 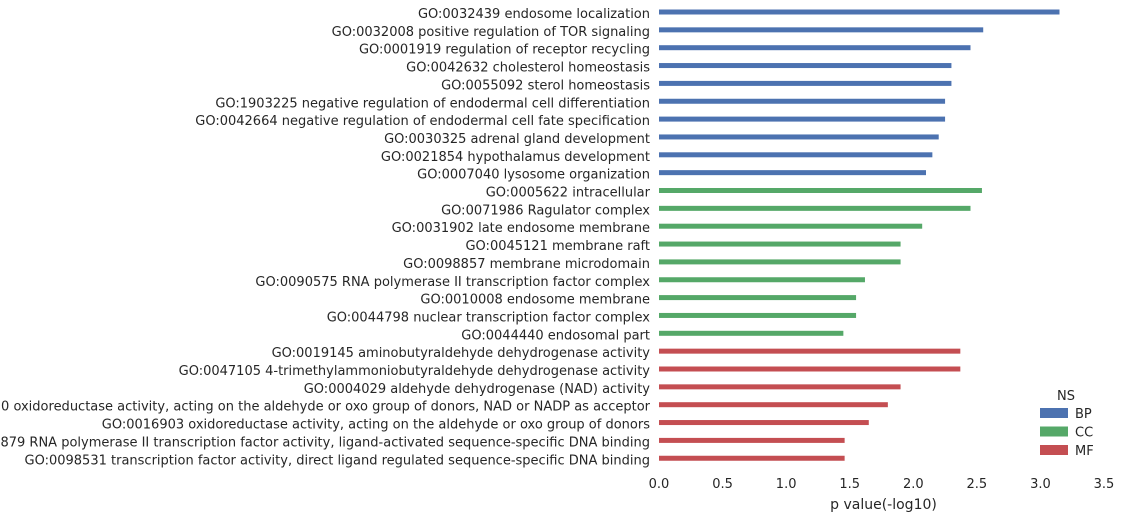 What do you see at coordinates (1084, 433) in the screenshot?
I see `legend-label-cc: CC` at bounding box center [1084, 433].